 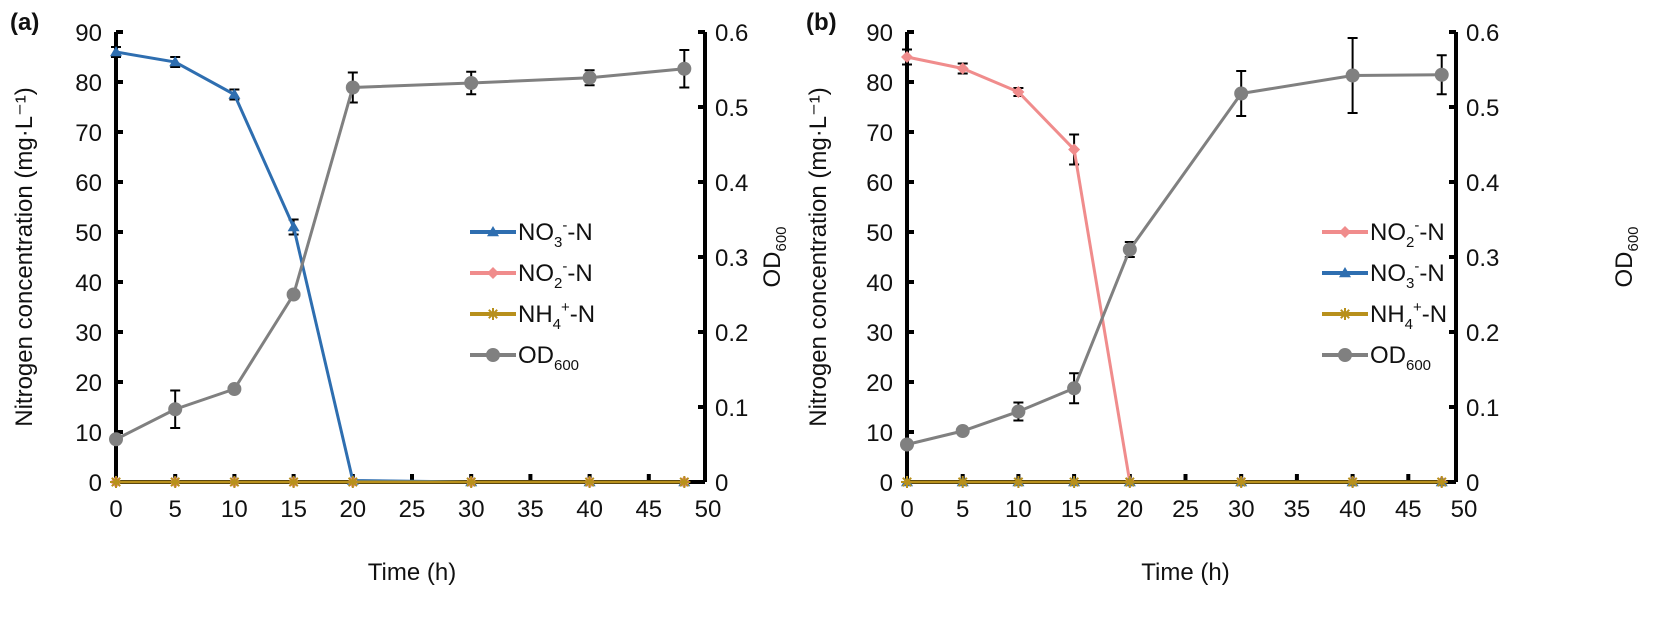 What do you see at coordinates (88, 283) in the screenshot?
I see `y-tick-label: 40` at bounding box center [88, 283].